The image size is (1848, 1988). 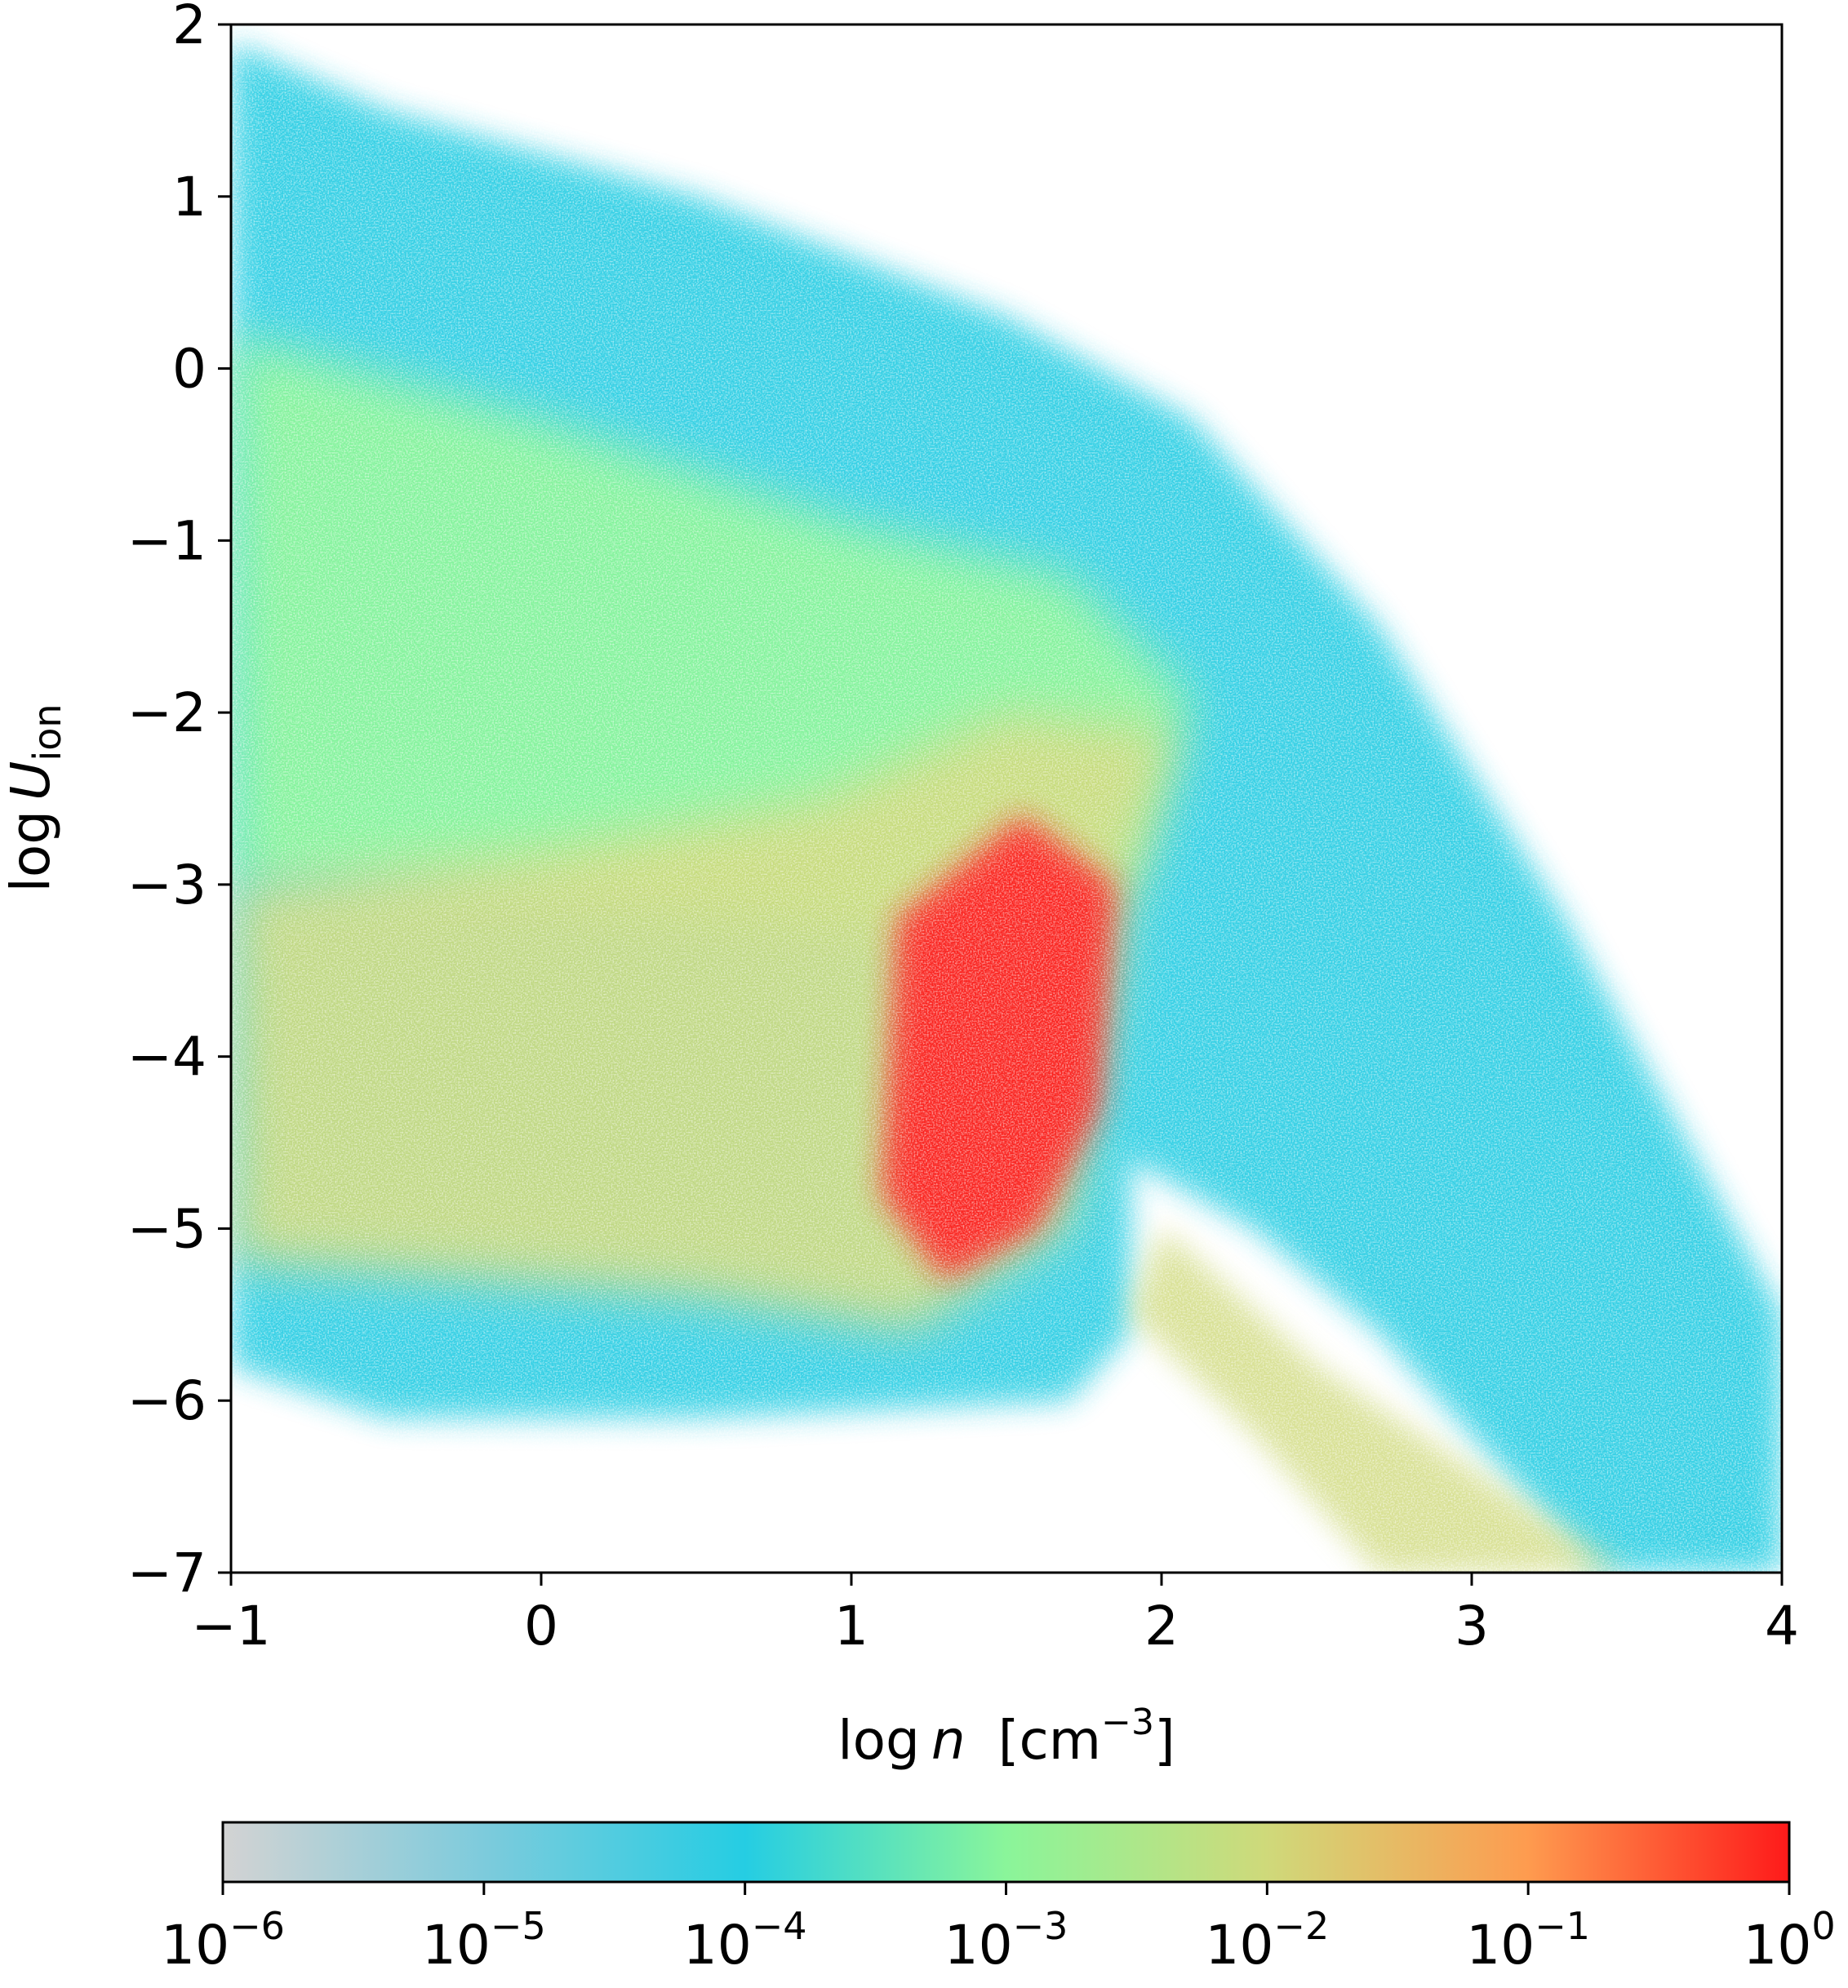 I want to click on colorbar-tick-label: 10⁻⁶, so click(x=223, y=1940).